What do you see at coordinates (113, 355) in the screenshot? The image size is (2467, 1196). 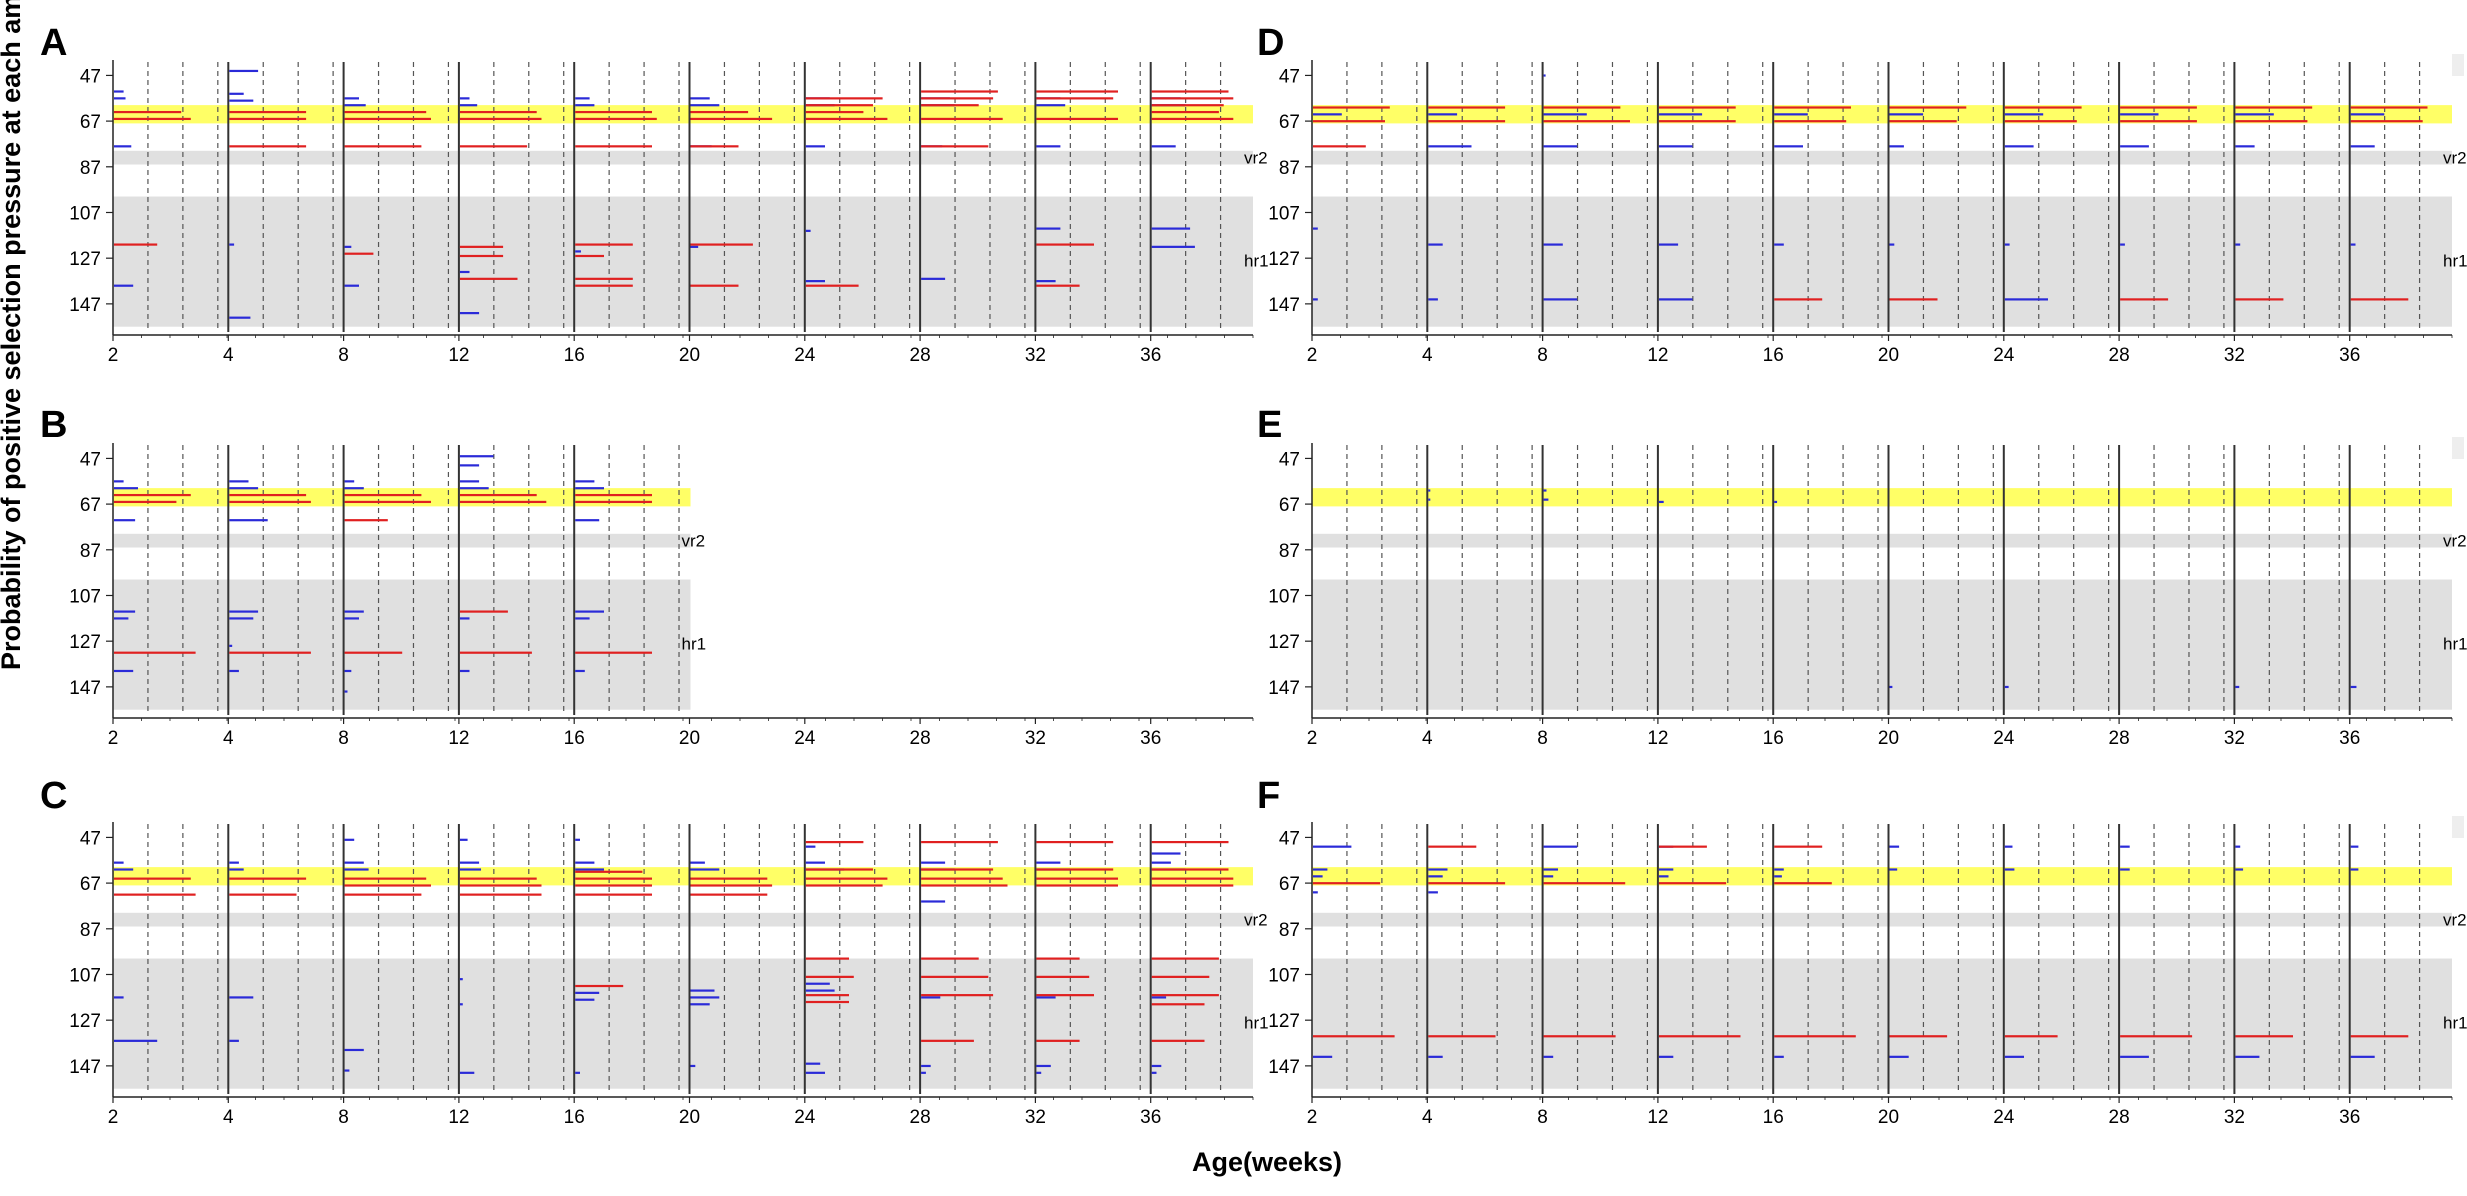 I see `x-tick-label: 2` at bounding box center [113, 355].